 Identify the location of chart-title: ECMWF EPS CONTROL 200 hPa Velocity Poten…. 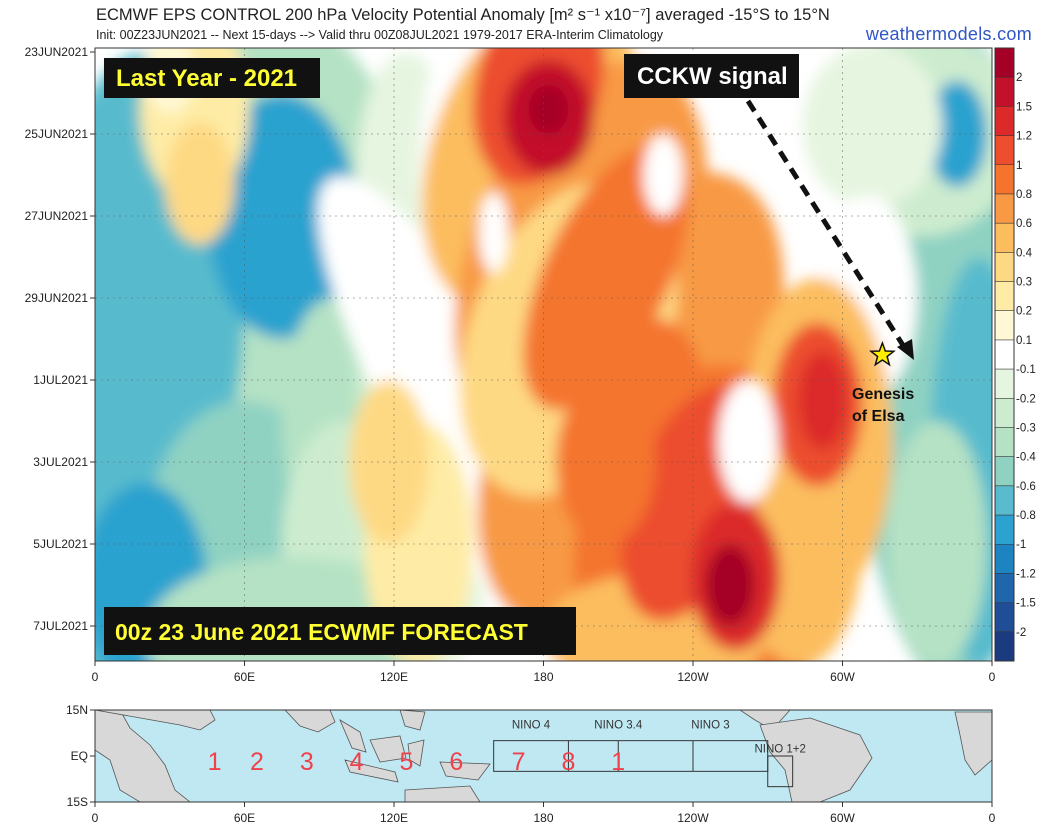
(463, 15).